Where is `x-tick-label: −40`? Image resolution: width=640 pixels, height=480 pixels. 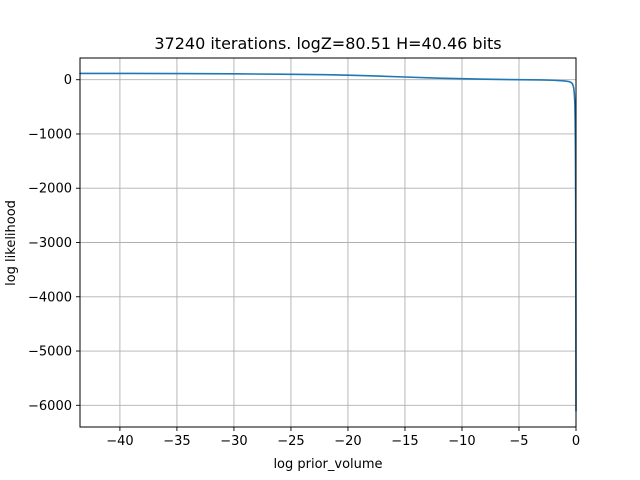
x-tick-label: −40 is located at coordinates (119, 441).